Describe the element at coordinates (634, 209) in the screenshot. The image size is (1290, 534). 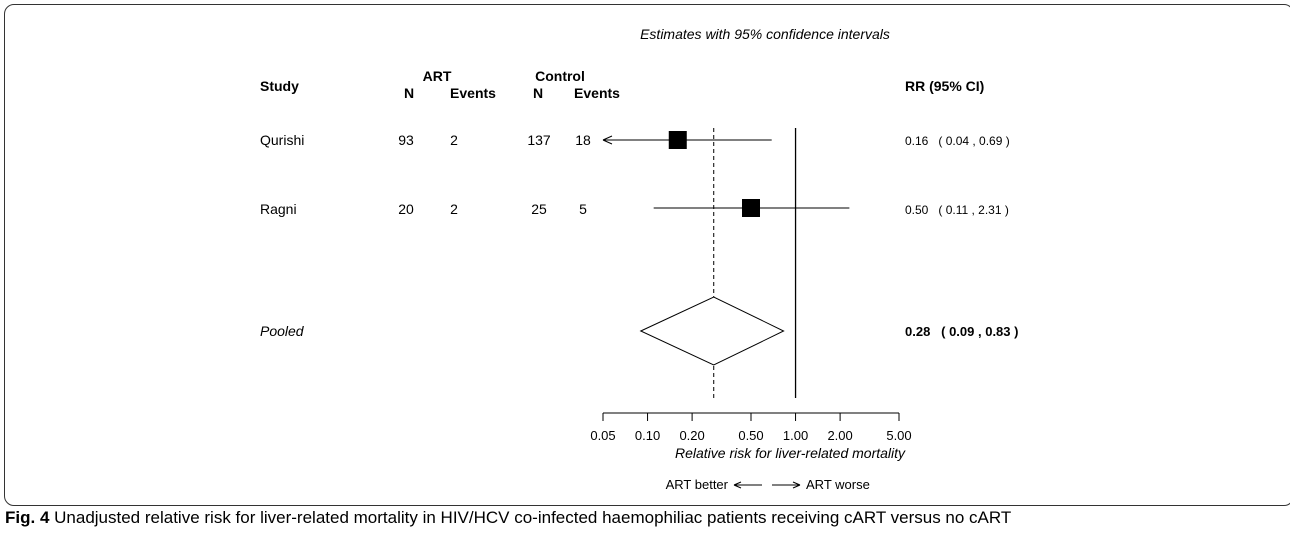
I see `study-row: Ragni 20 2 25 5 0.50 ( 0.11 , 2.31 )` at that location.